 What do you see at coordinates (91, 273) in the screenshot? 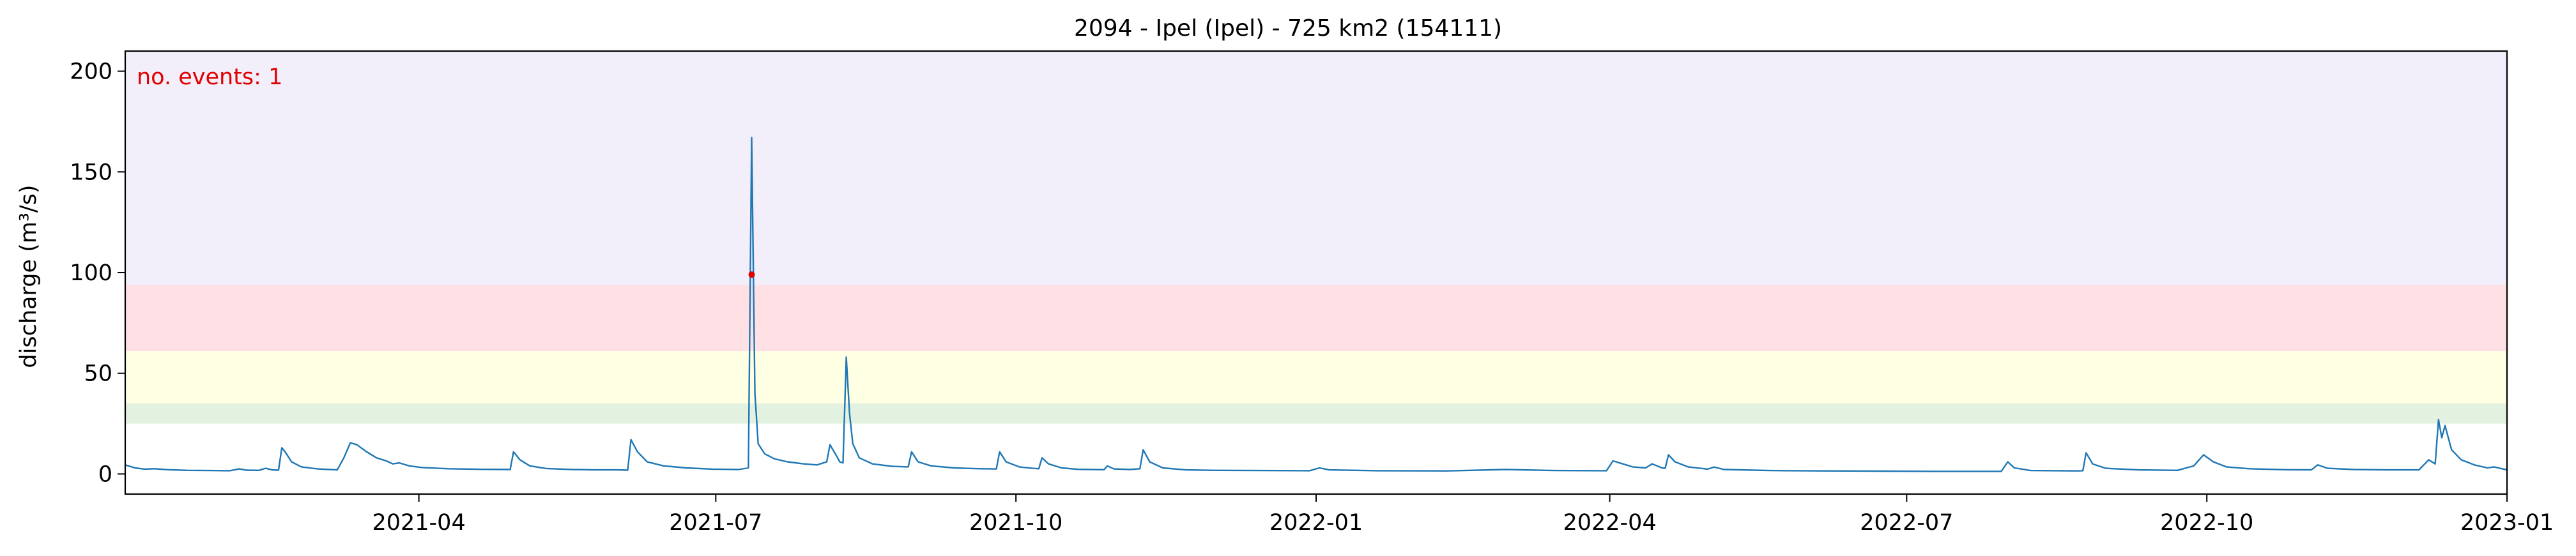
I see `y-tick-label: 100` at bounding box center [91, 273].